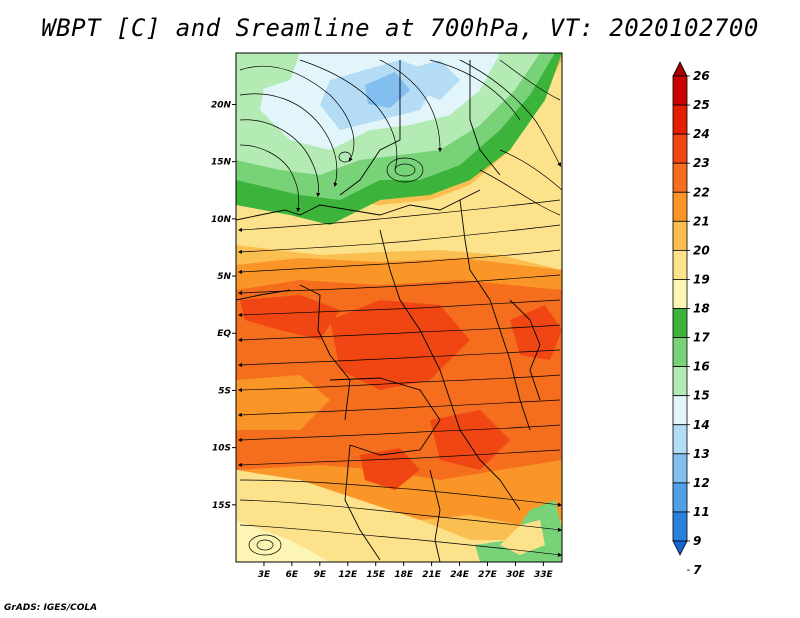  Describe the element at coordinates (701, 192) in the screenshot. I see `colorbar-label: 22` at that location.